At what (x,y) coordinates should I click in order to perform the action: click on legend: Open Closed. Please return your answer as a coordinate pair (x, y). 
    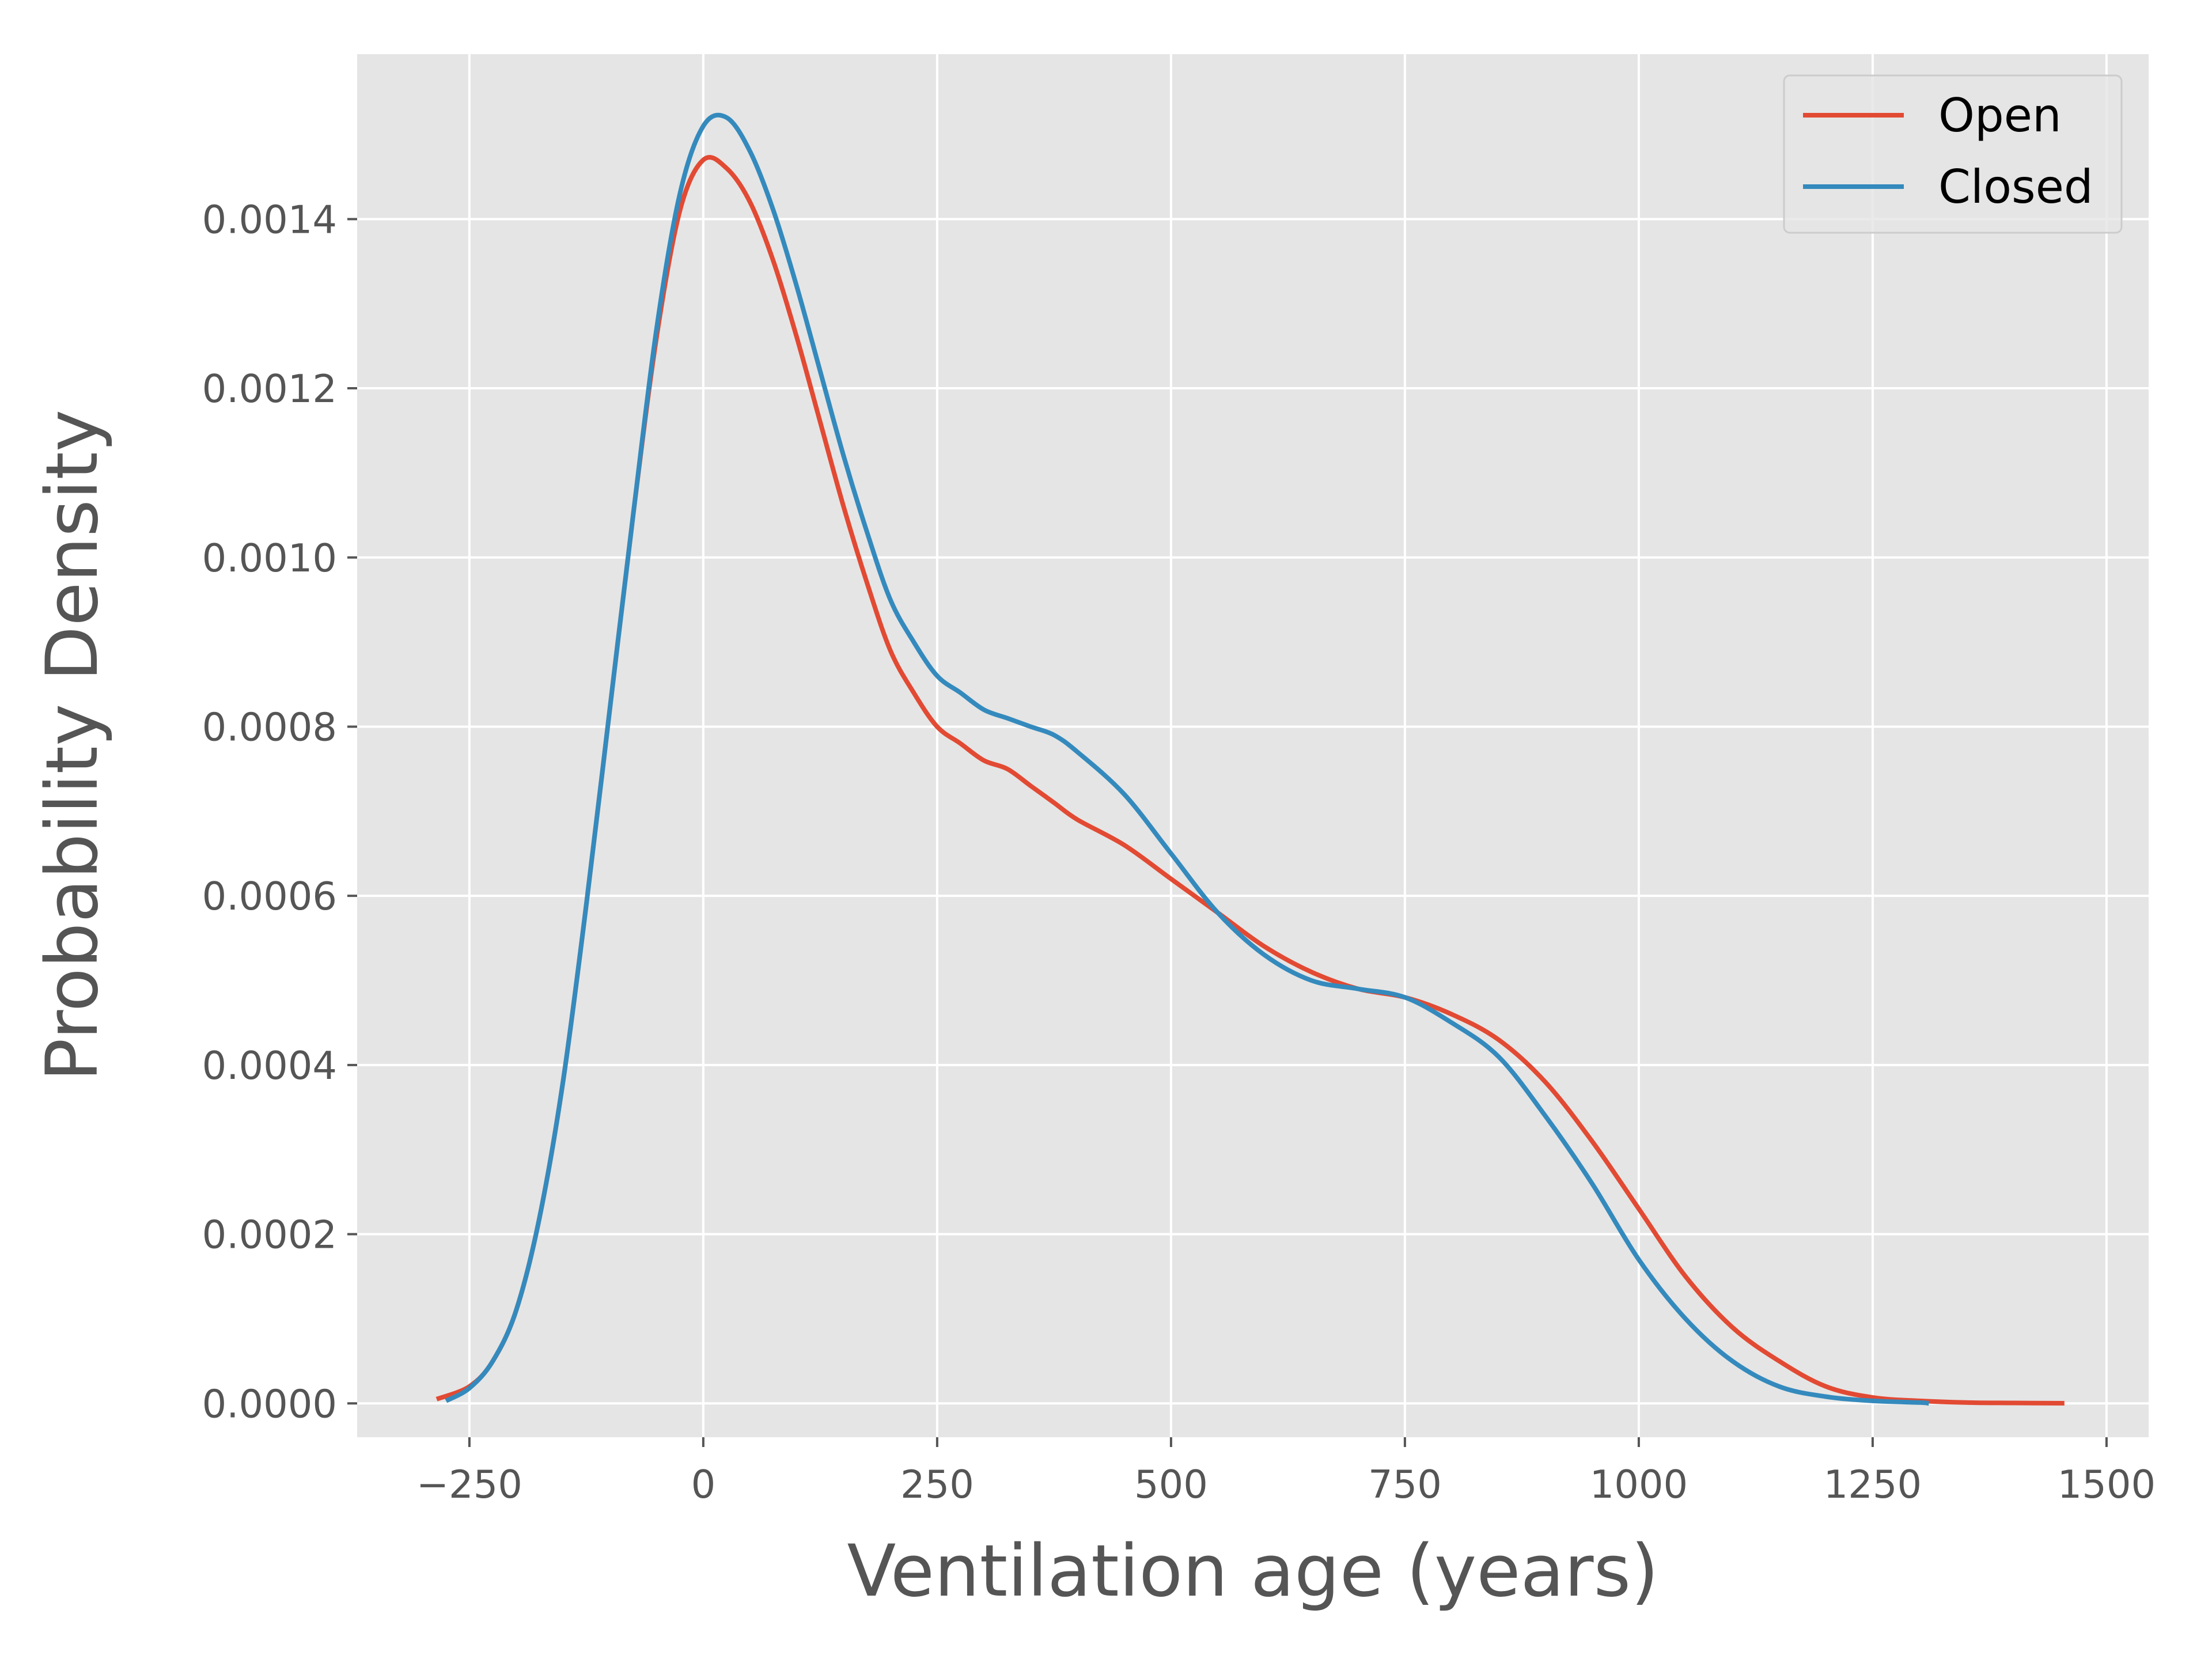
    Looking at the image, I should click on (1953, 154).